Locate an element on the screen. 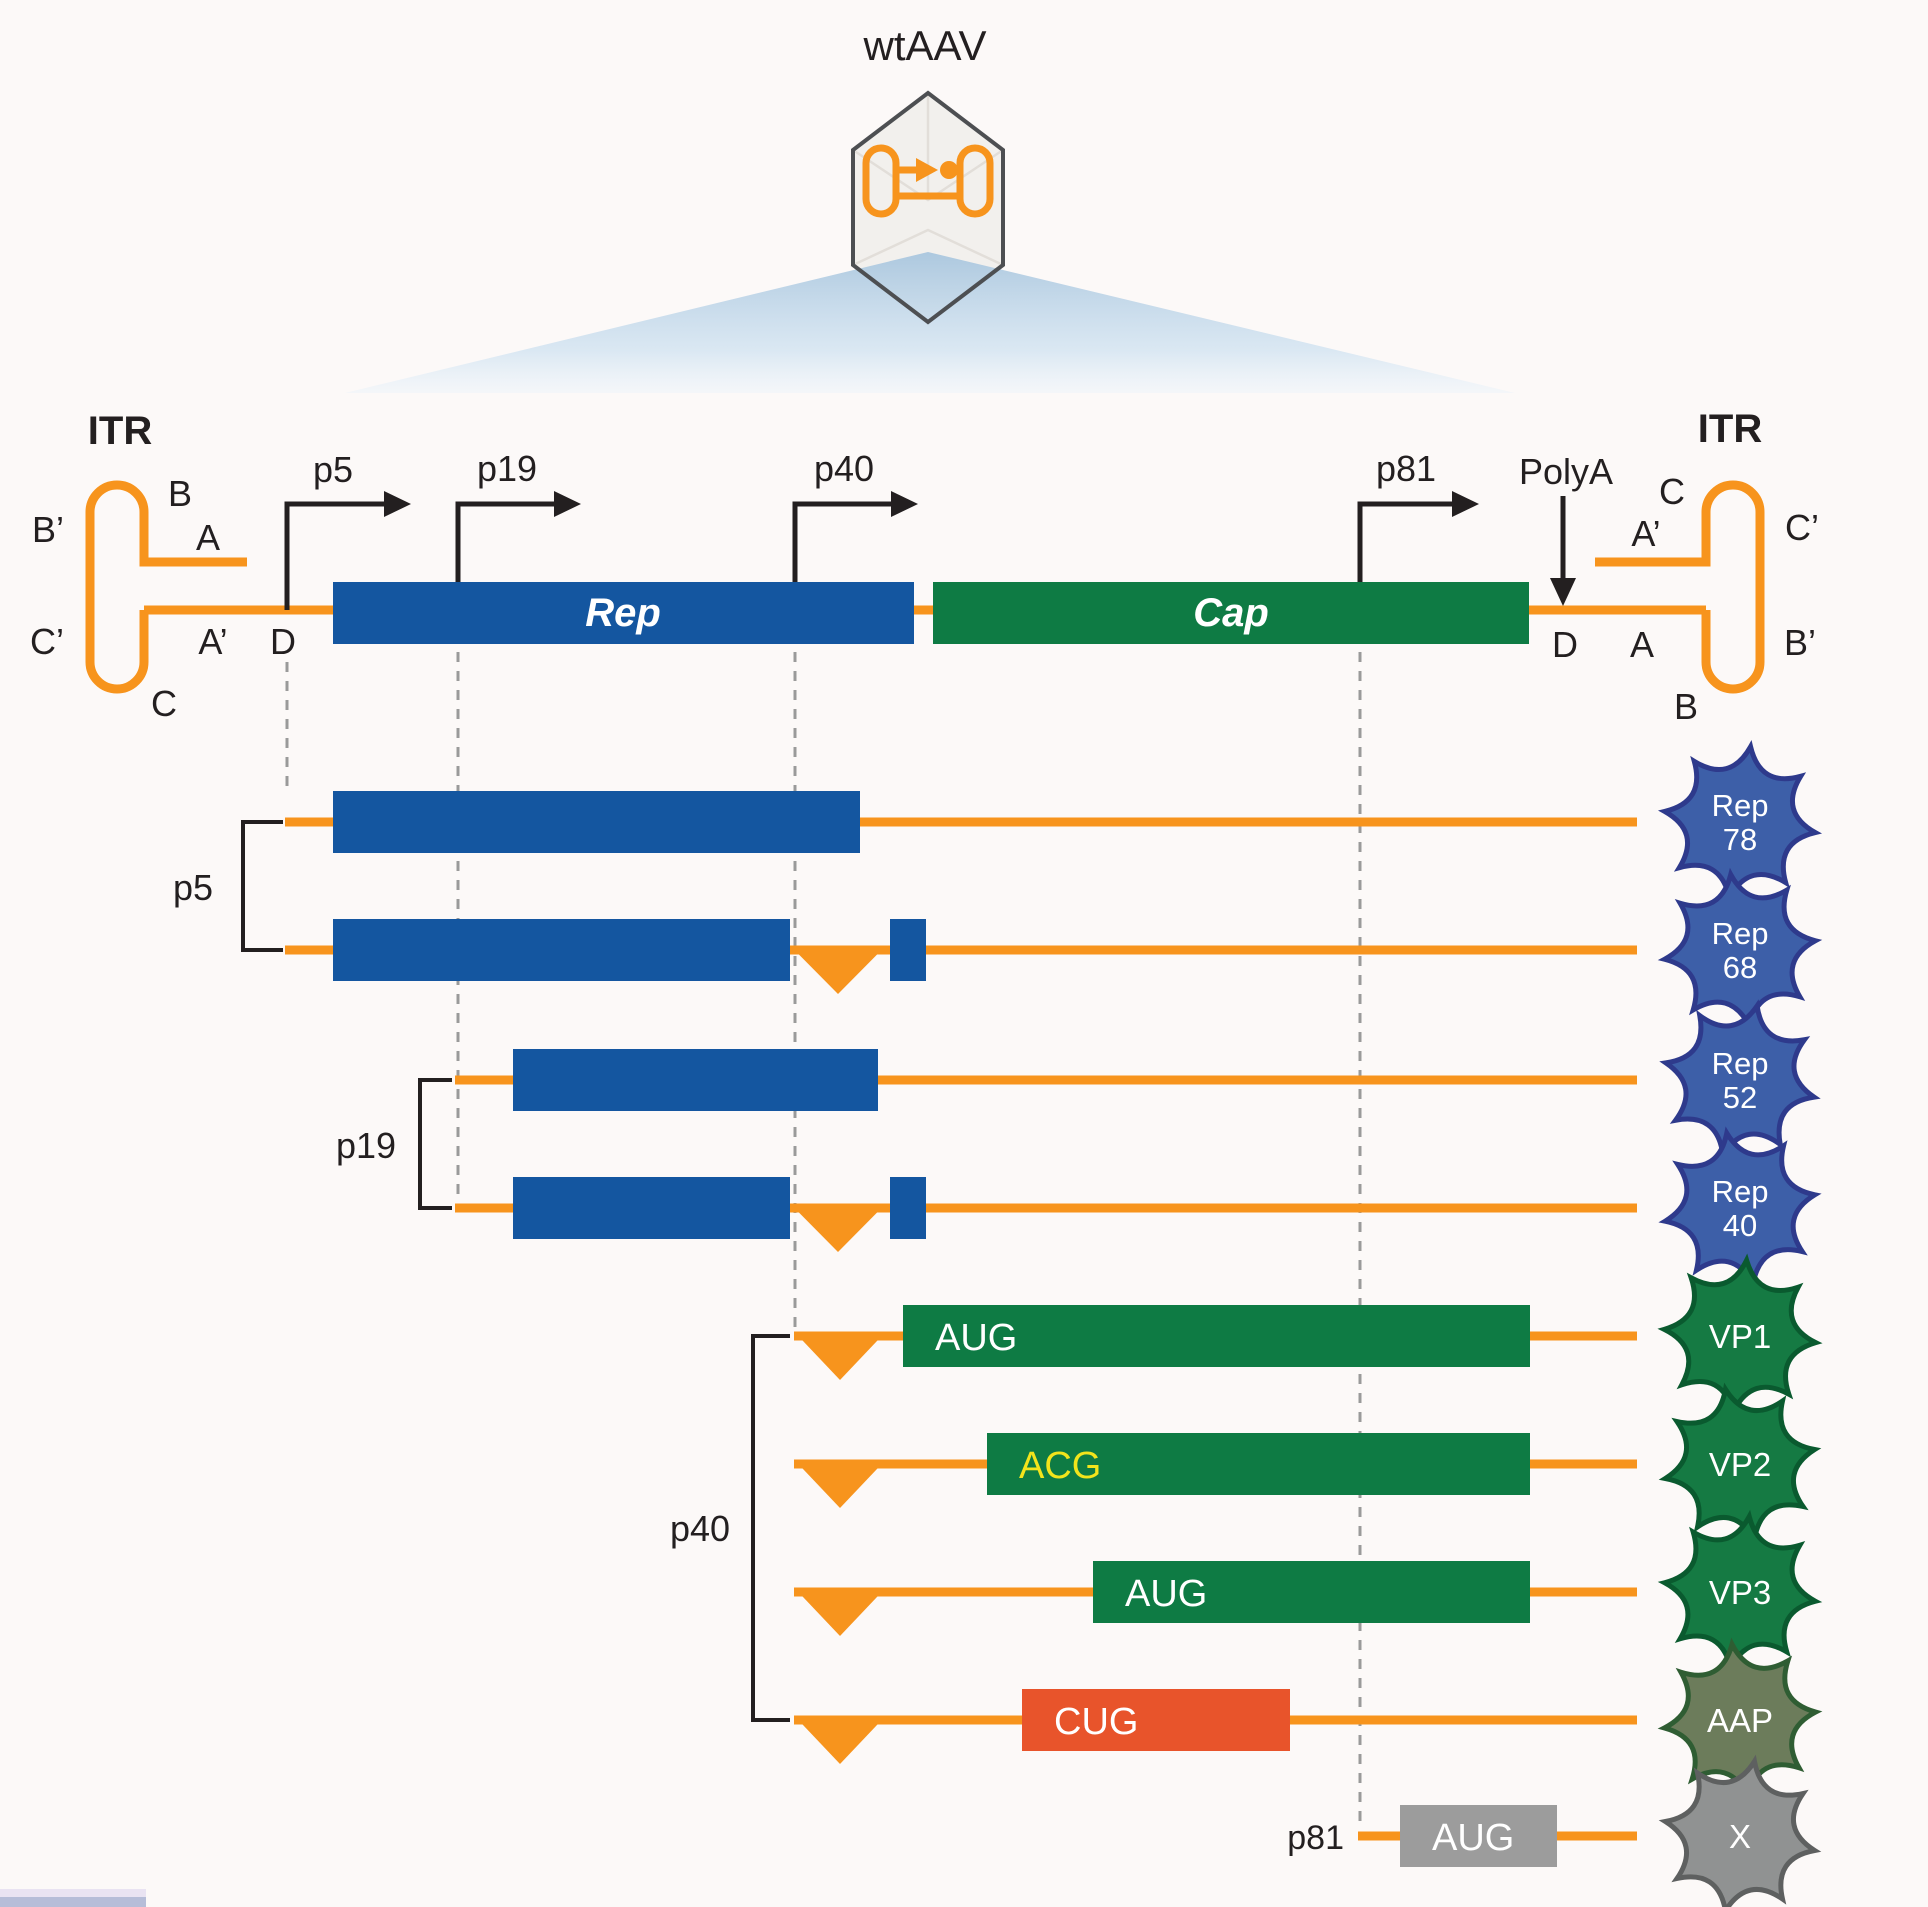 This screenshot has width=1928, height=1907. p81-arrowhead is located at coordinates (1465, 504).